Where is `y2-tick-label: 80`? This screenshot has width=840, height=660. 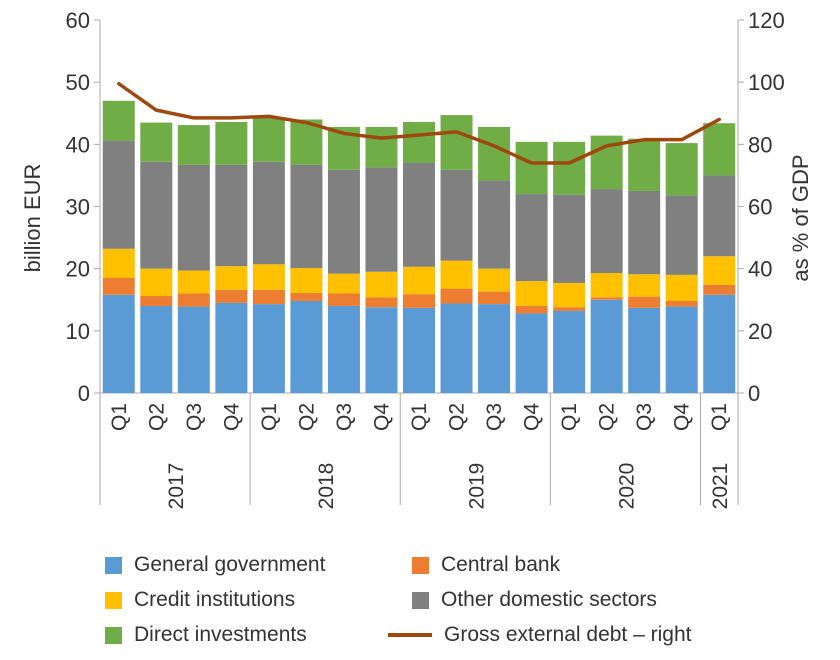
y2-tick-label: 80 is located at coordinates (760, 144).